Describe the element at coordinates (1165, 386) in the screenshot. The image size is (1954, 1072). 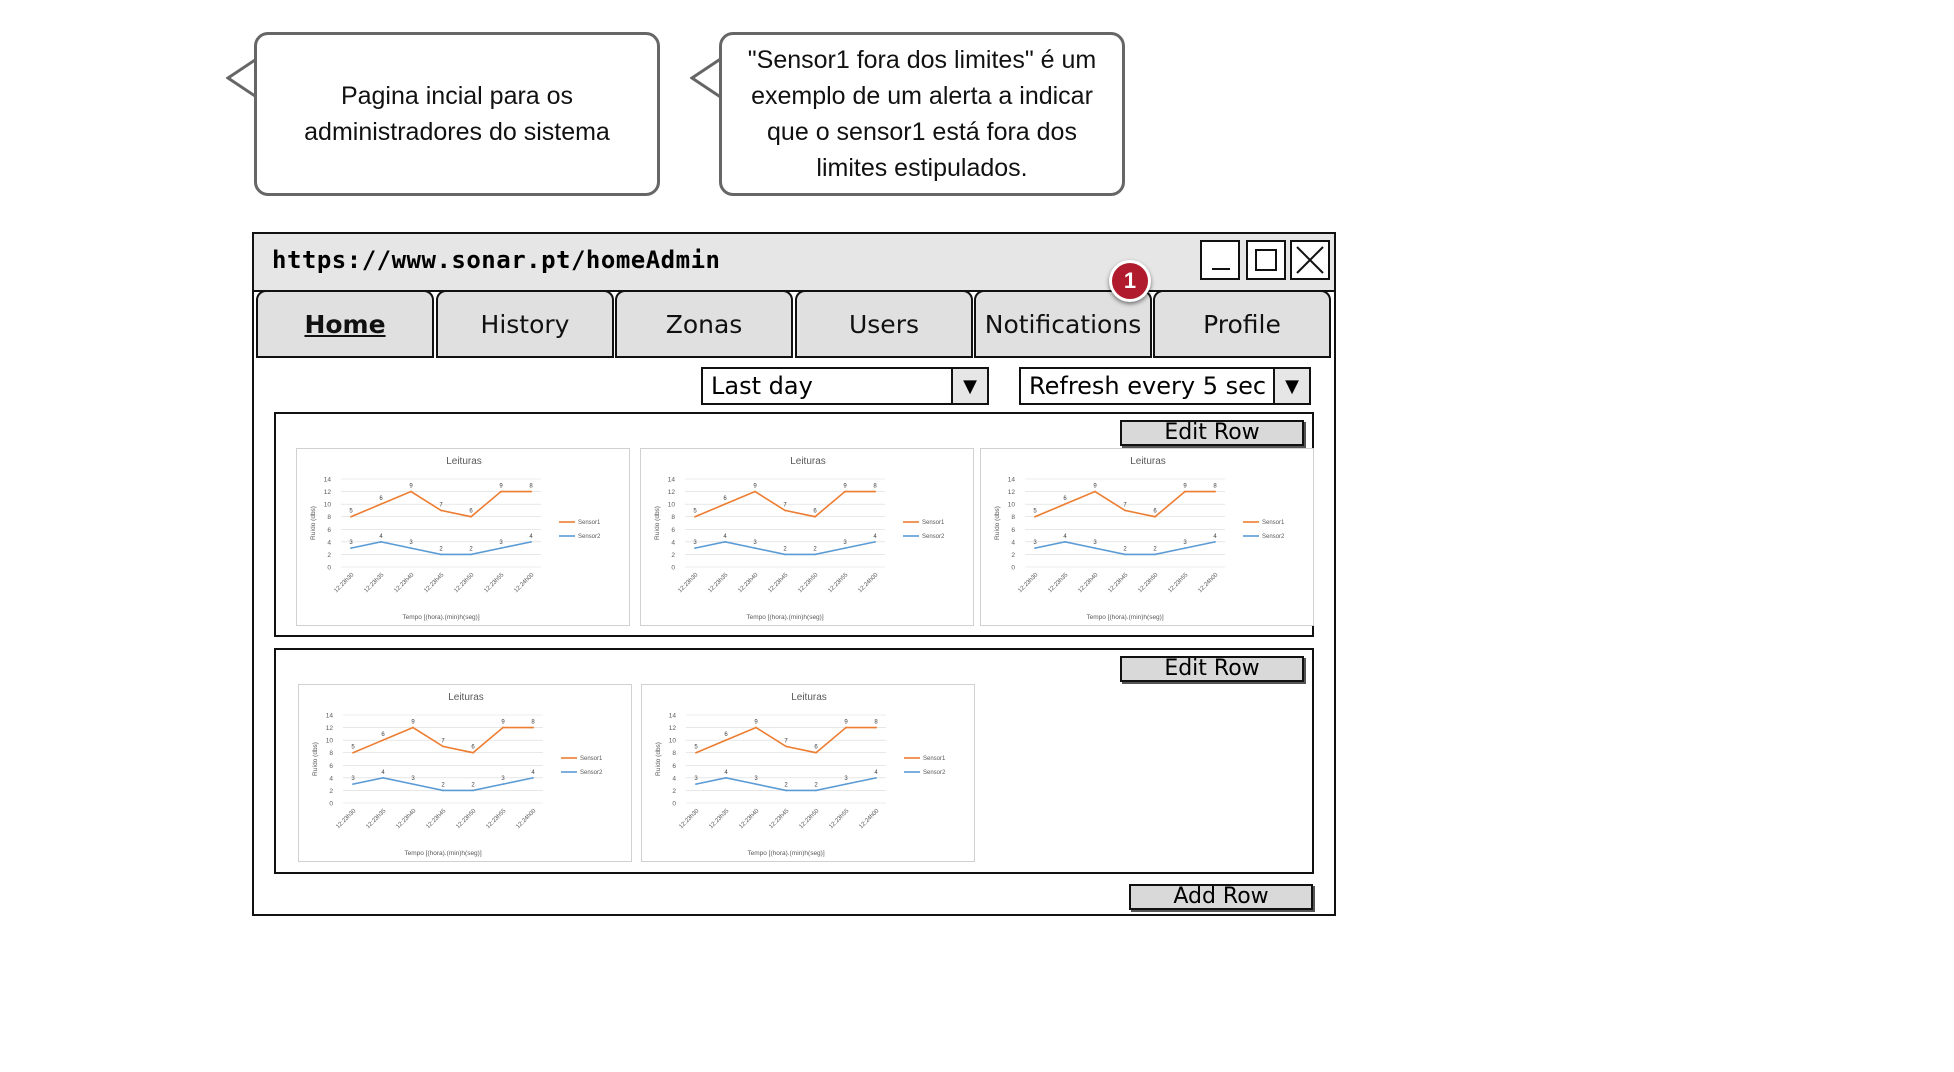
I see `refresh-select: Refresh every 5 sec ▼` at that location.